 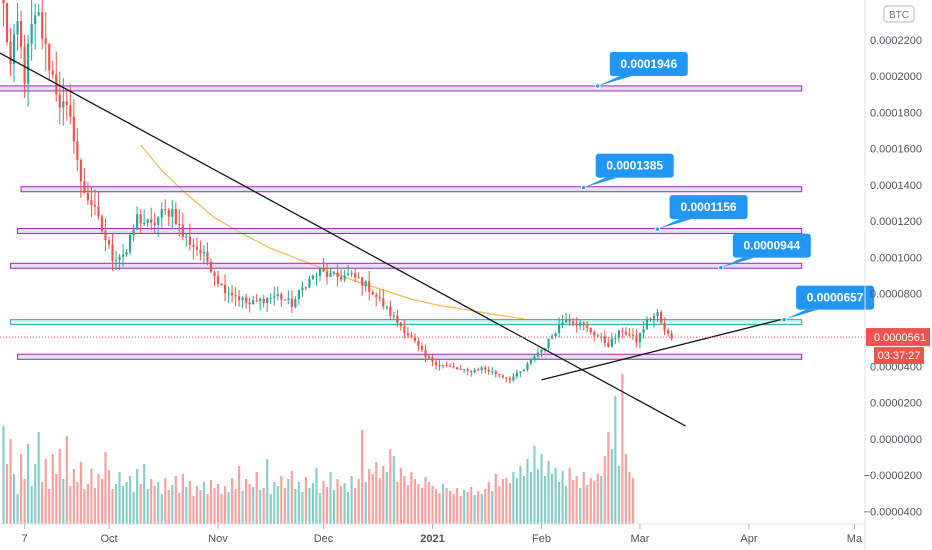 I want to click on unit-badge: BTC, so click(x=899, y=14).